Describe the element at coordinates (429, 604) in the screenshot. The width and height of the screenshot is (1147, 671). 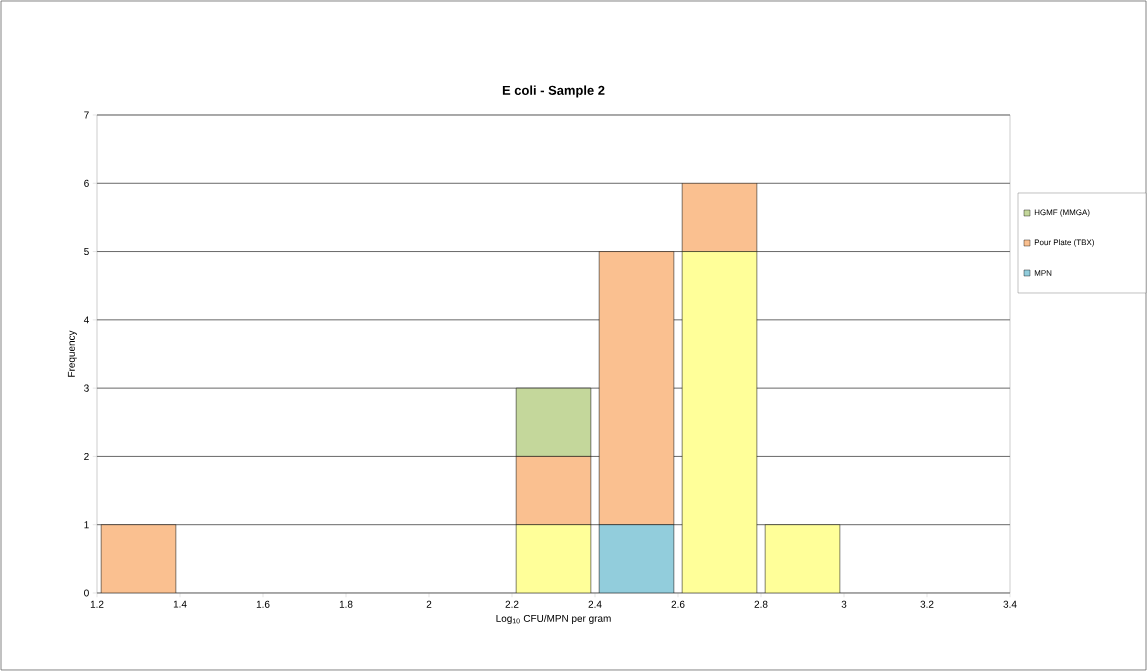
I see `x-tick-label: 2` at that location.